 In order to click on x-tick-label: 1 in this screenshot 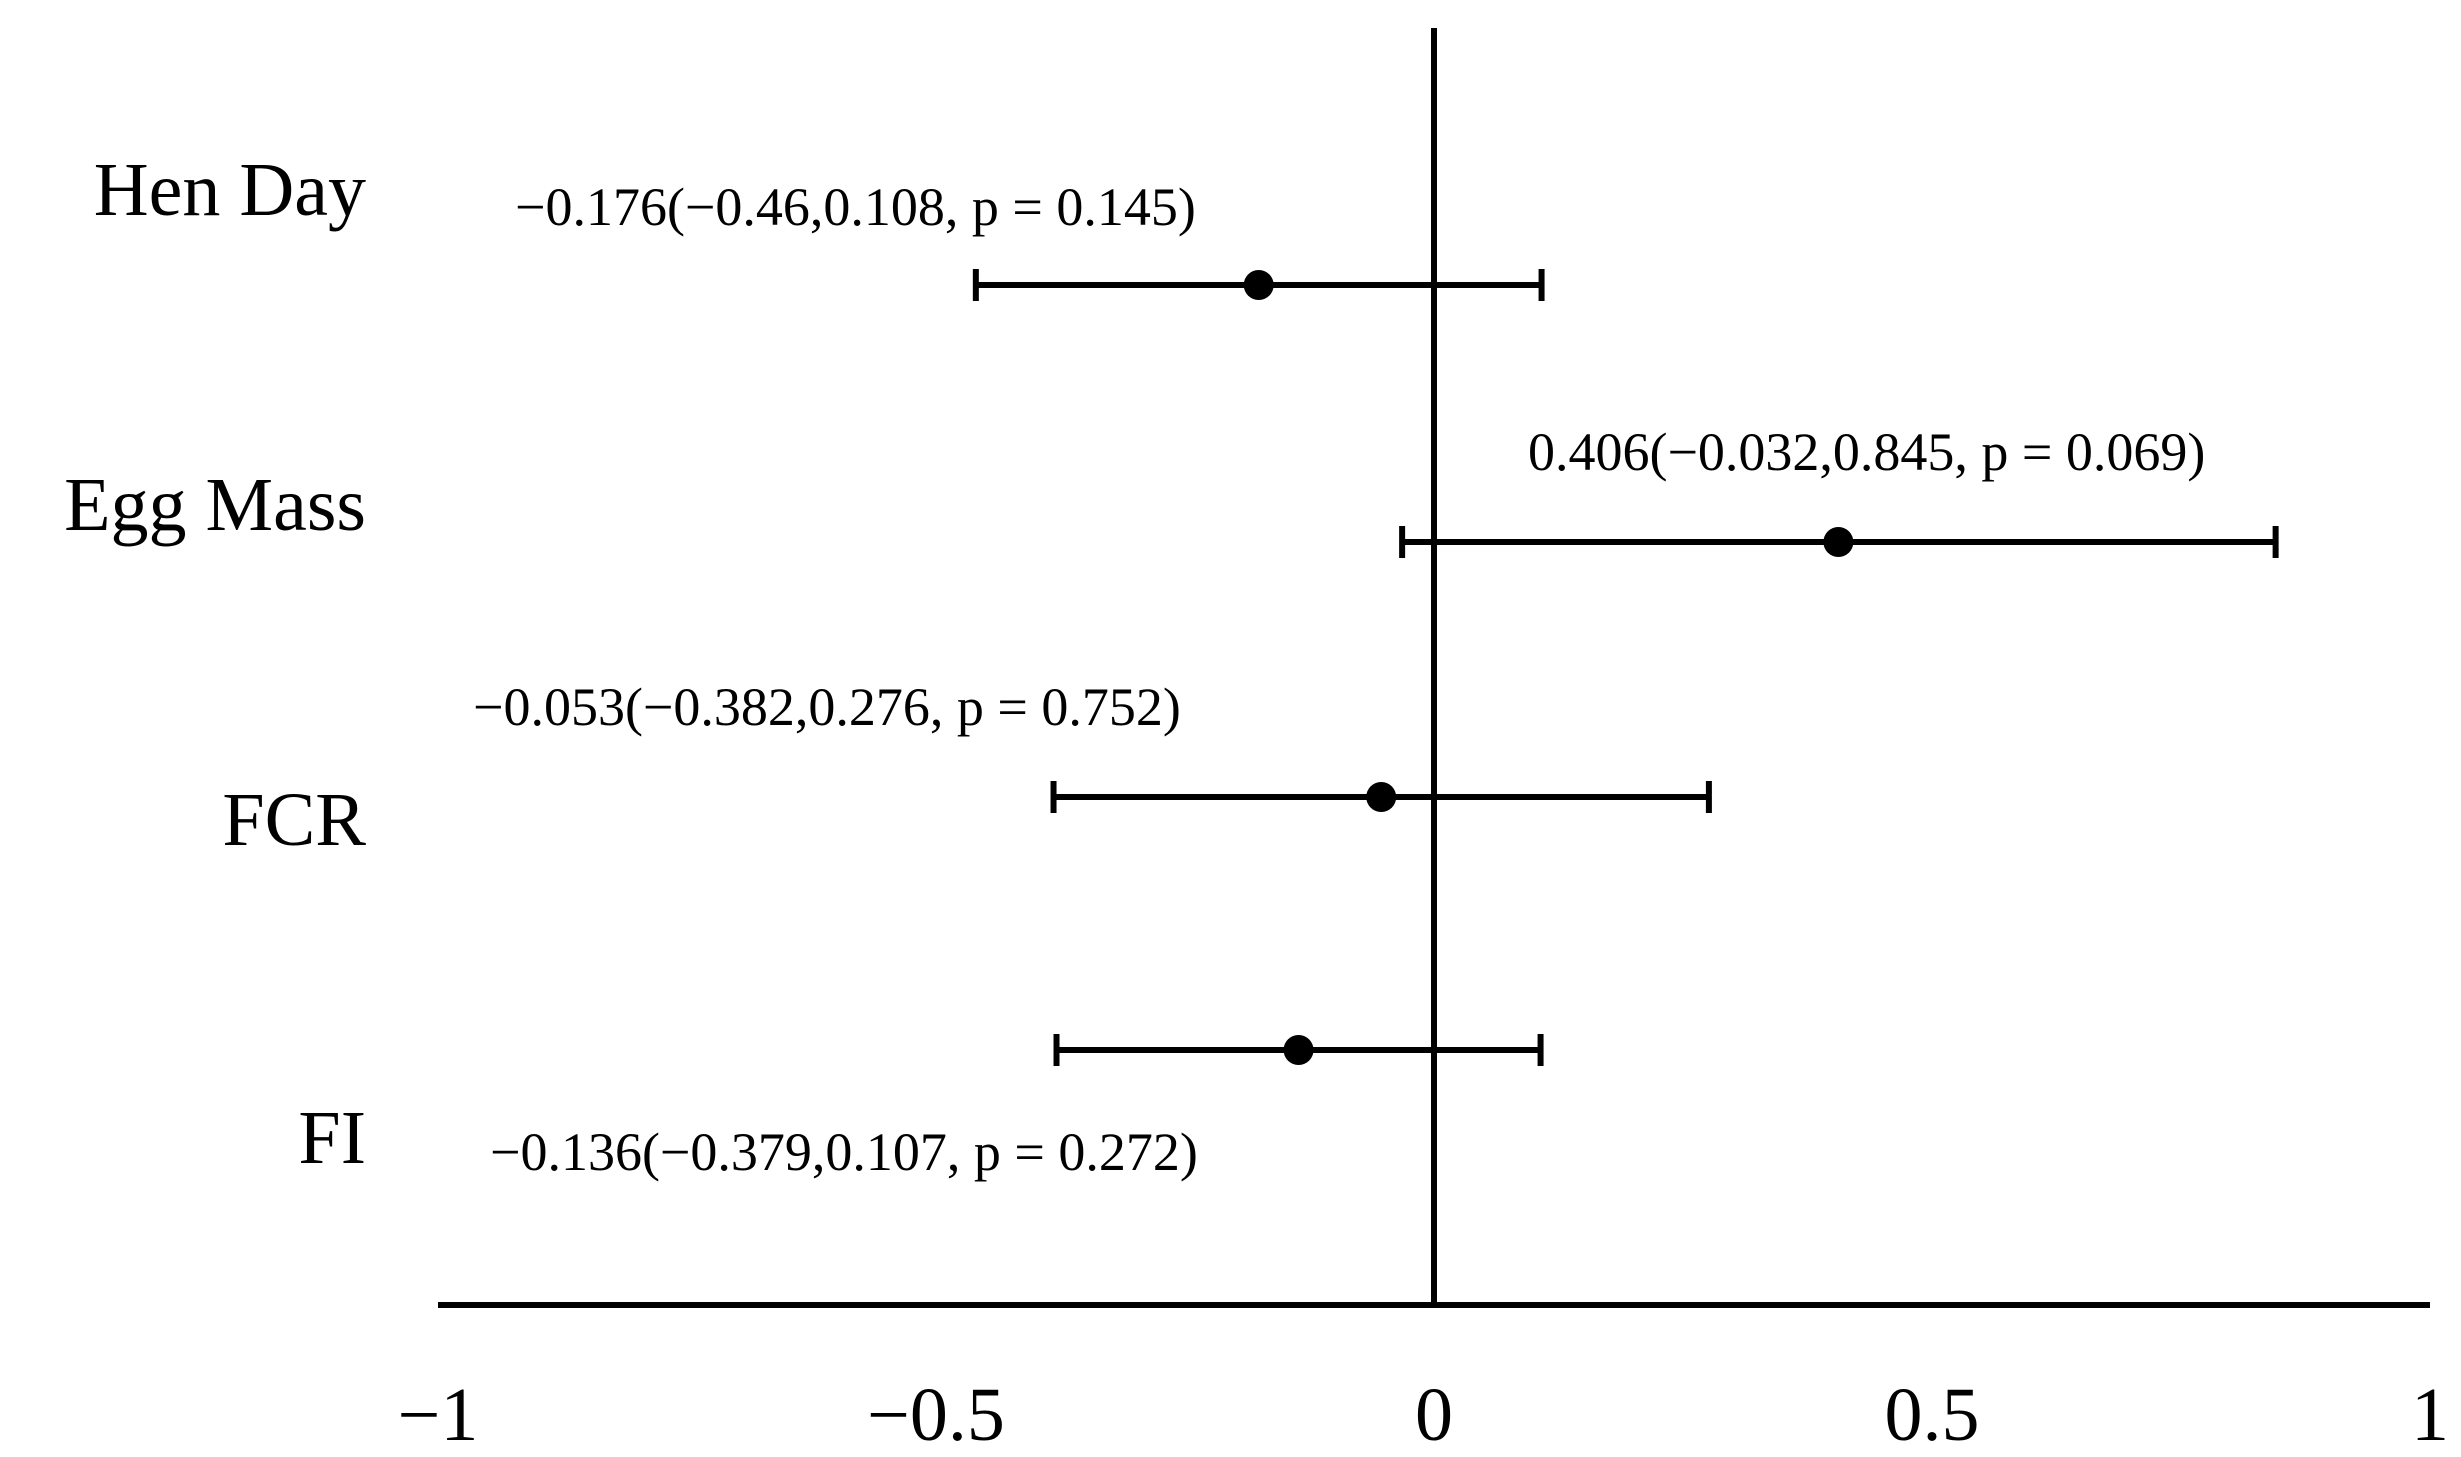, I will do `click(2430, 1415)`.